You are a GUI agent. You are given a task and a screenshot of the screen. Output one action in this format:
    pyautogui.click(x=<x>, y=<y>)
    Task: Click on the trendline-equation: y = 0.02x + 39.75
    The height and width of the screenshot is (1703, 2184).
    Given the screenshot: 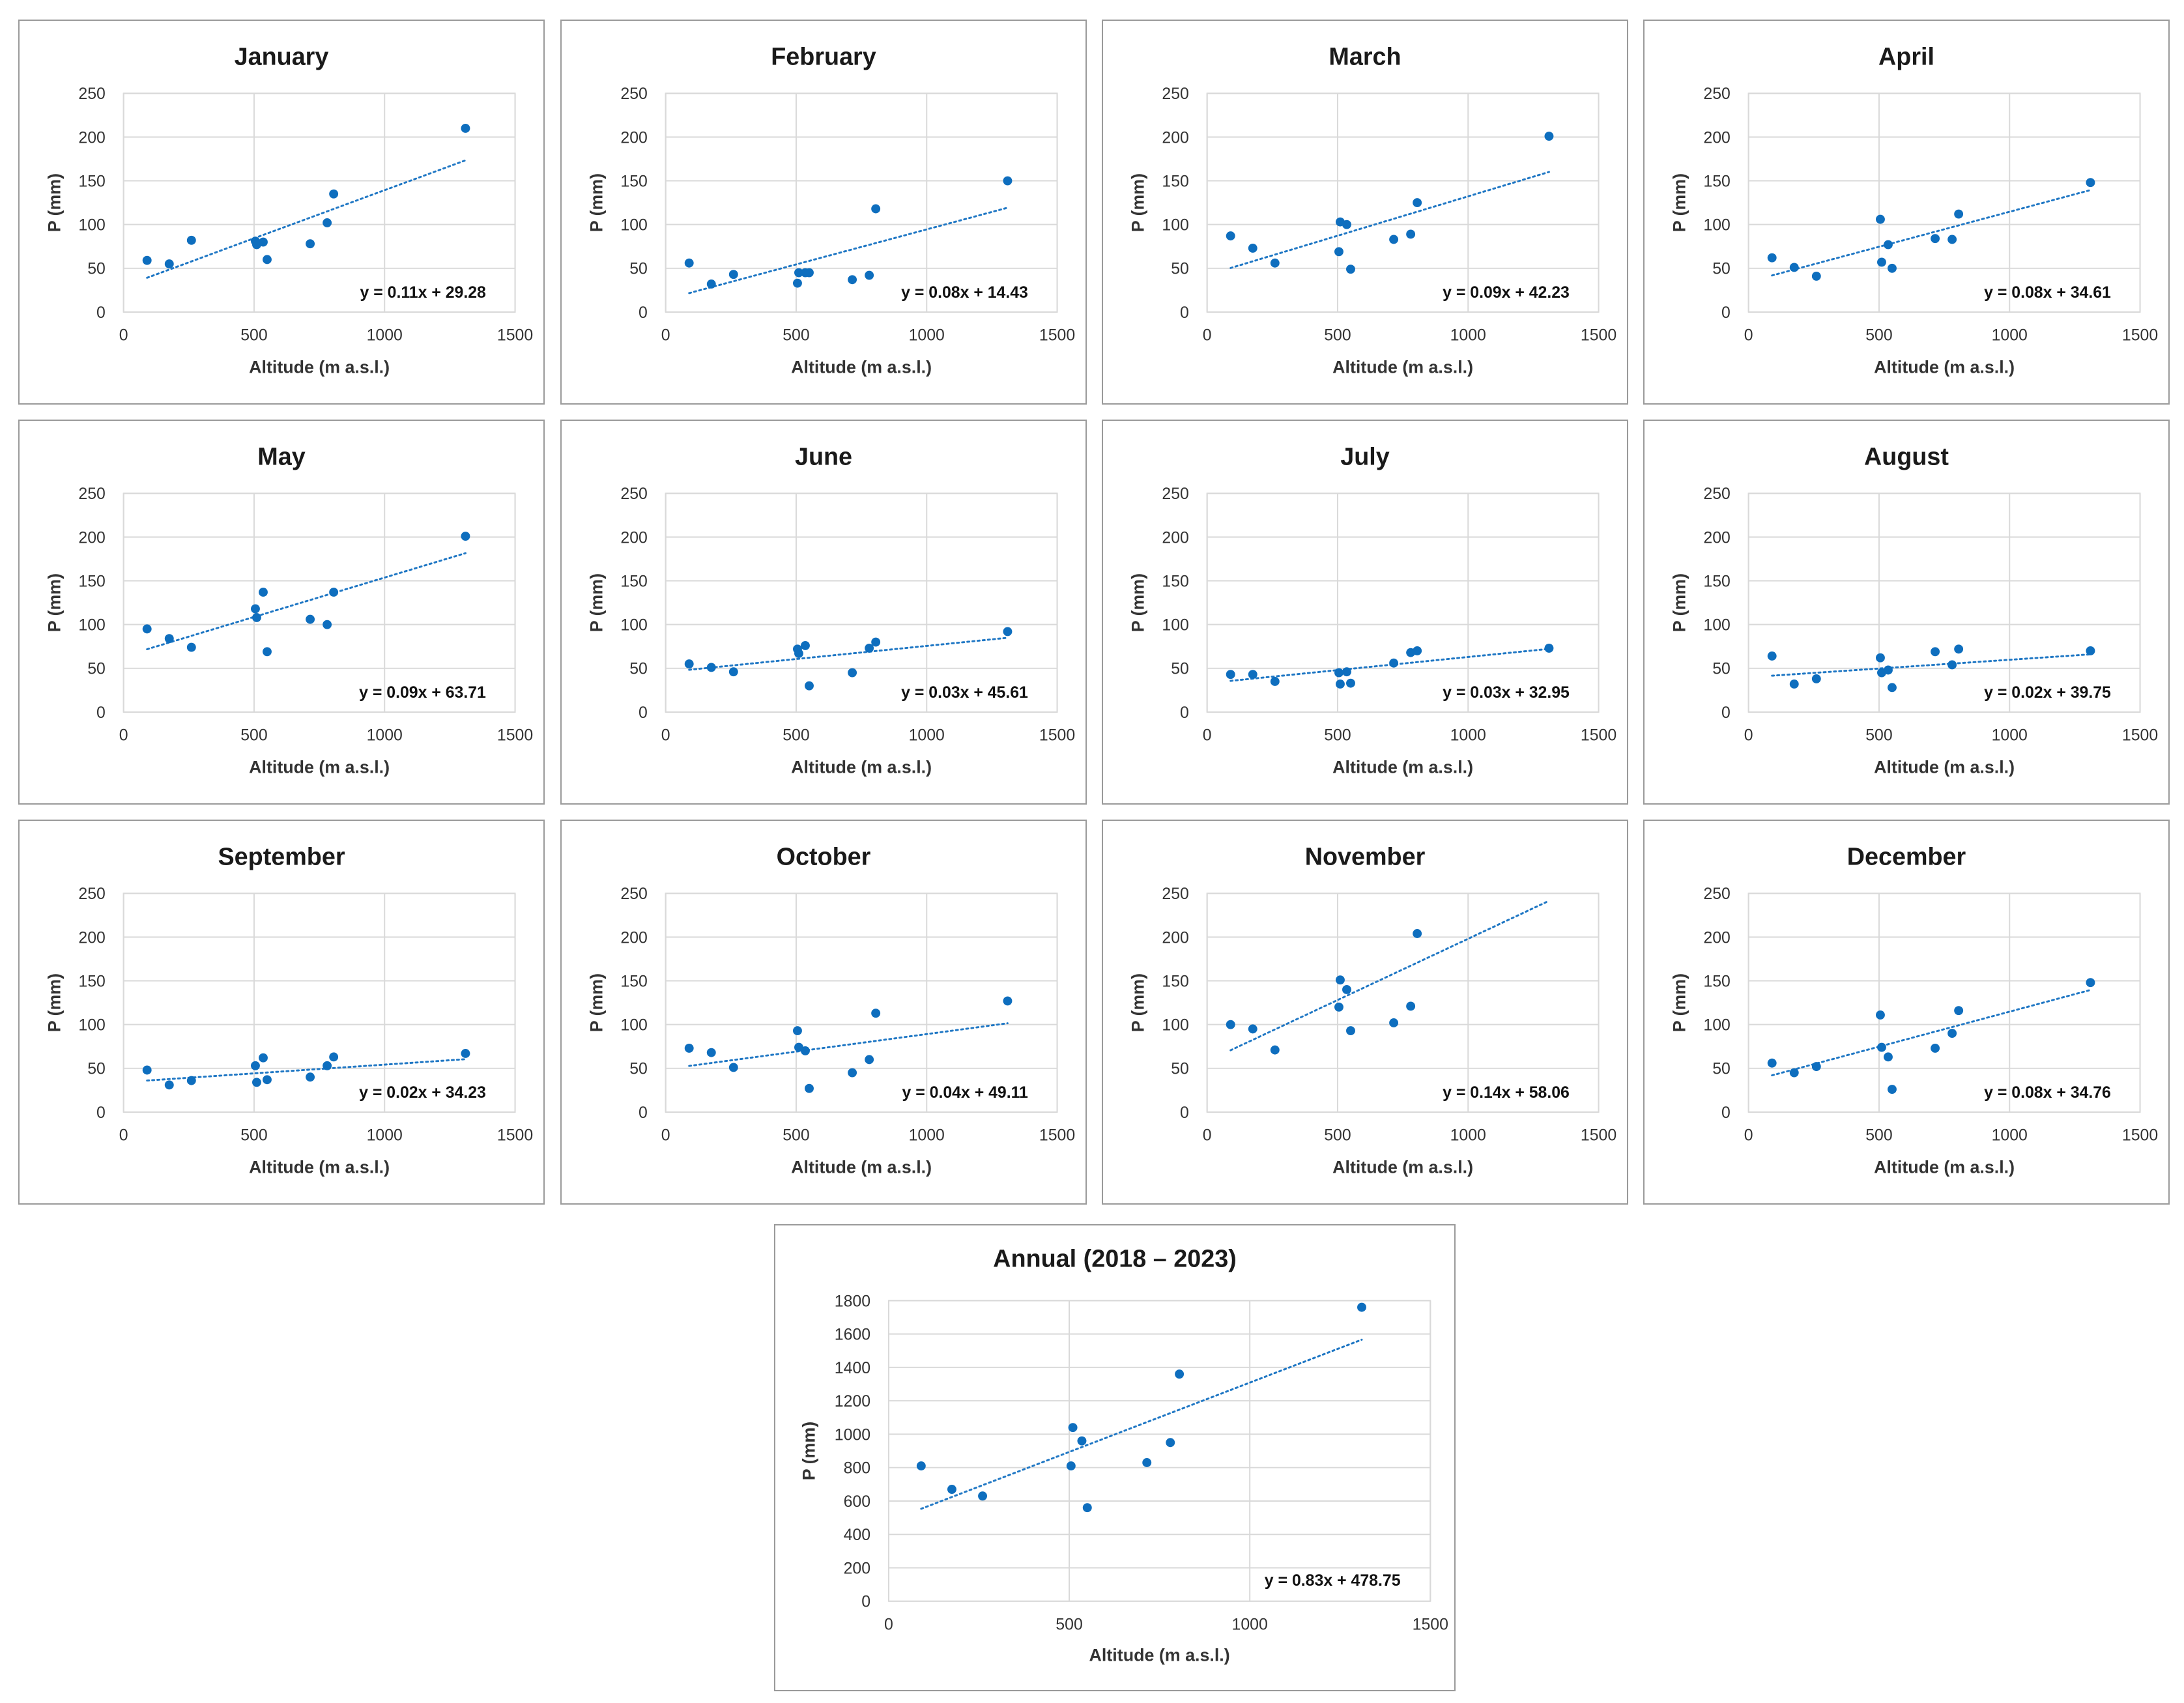 What is the action you would take?
    pyautogui.click(x=2047, y=693)
    